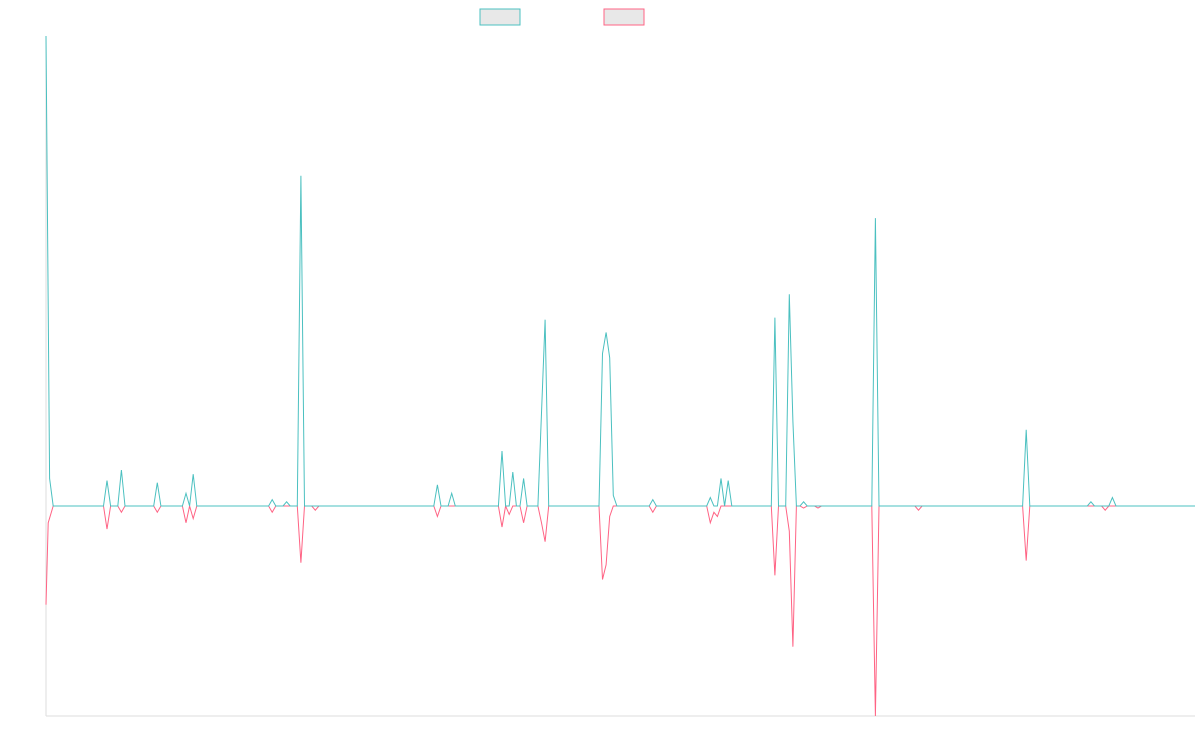  I want to click on legend-swatch-series-b, so click(624, 17).